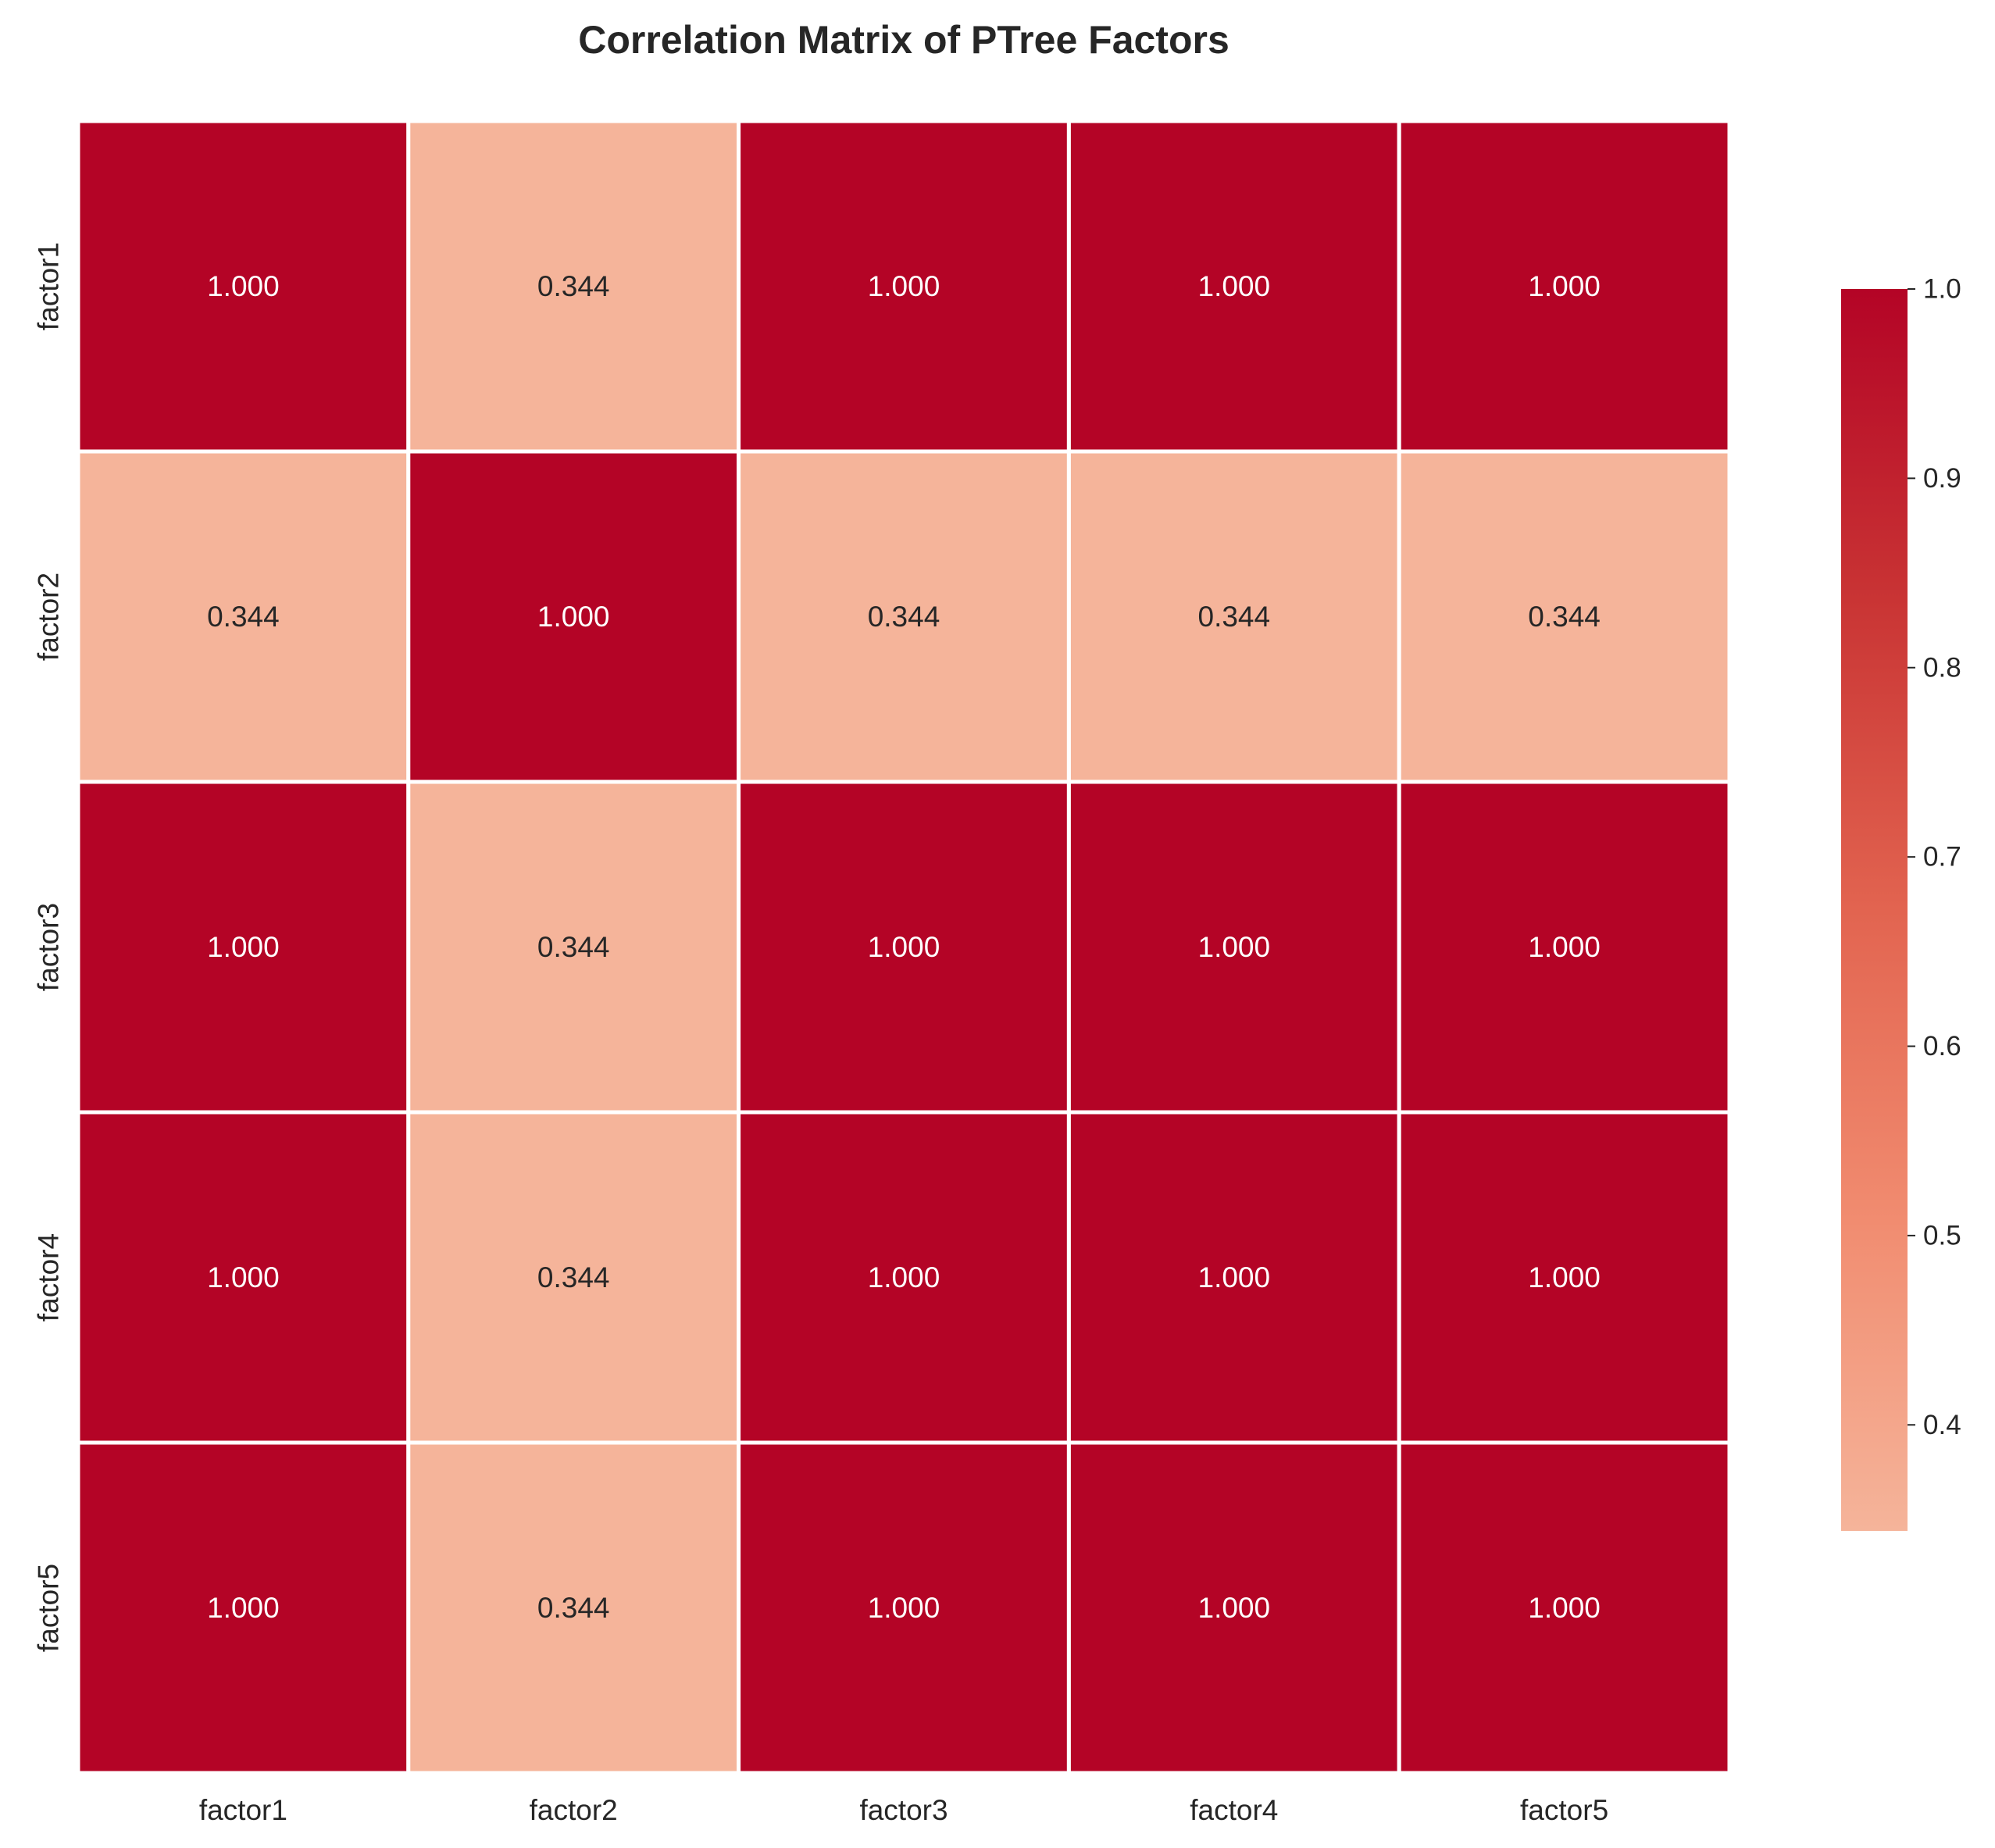 Image resolution: width=1995 pixels, height=1848 pixels. I want to click on colorbar-tick-label: 0.7, so click(1942, 857).